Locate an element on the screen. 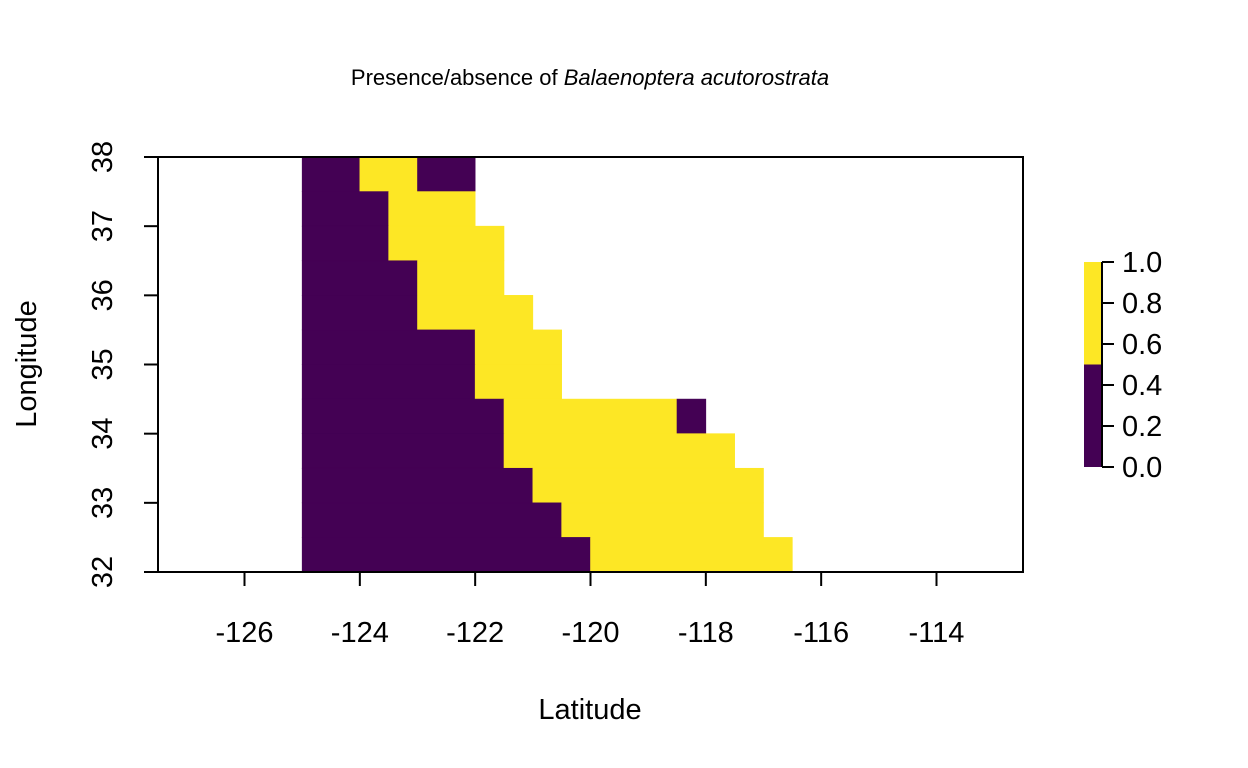  y-tick-label: 34 is located at coordinates (103, 434).